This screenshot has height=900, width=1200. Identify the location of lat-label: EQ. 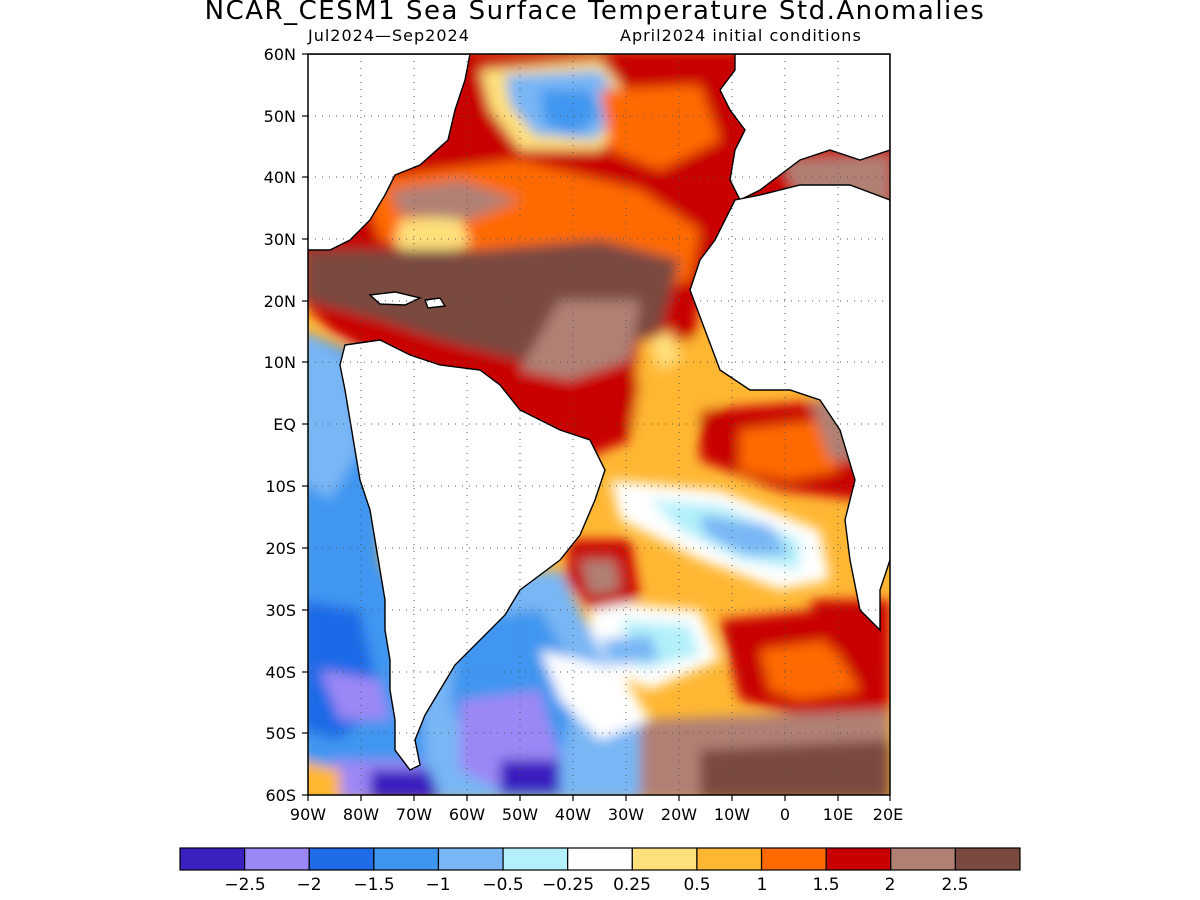
(284, 424).